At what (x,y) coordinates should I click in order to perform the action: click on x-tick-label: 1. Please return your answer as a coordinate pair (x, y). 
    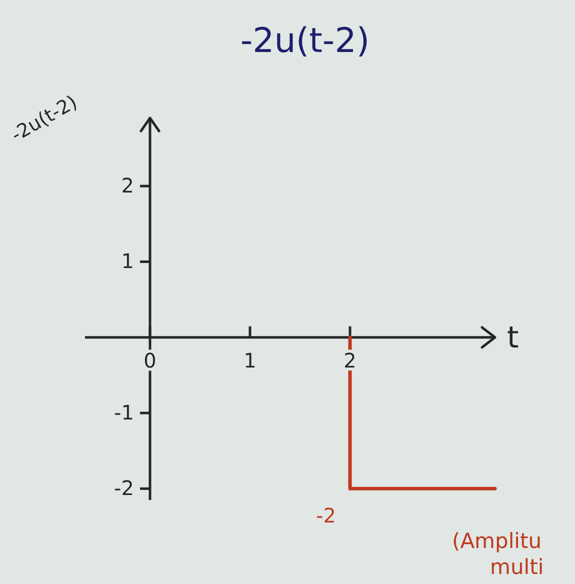
    Looking at the image, I should click on (250, 360).